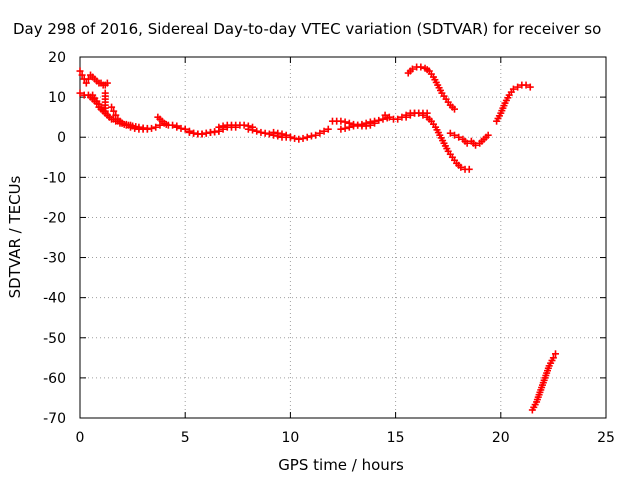  What do you see at coordinates (57, 98) in the screenshot?
I see `y-tick-label: 10` at bounding box center [57, 98].